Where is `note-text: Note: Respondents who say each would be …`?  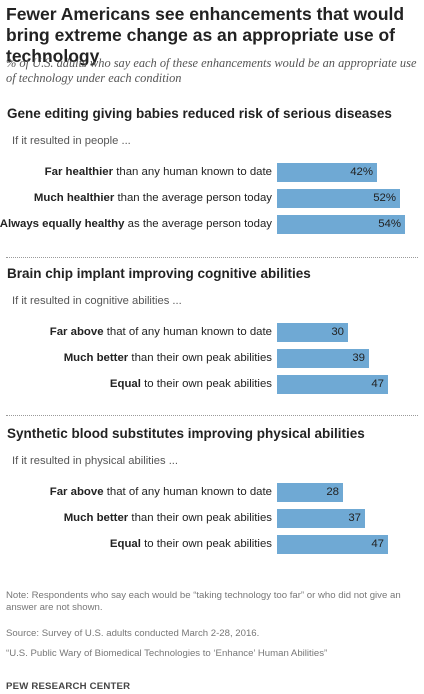
note-text: Note: Respondents who say each would be … is located at coordinates (203, 601).